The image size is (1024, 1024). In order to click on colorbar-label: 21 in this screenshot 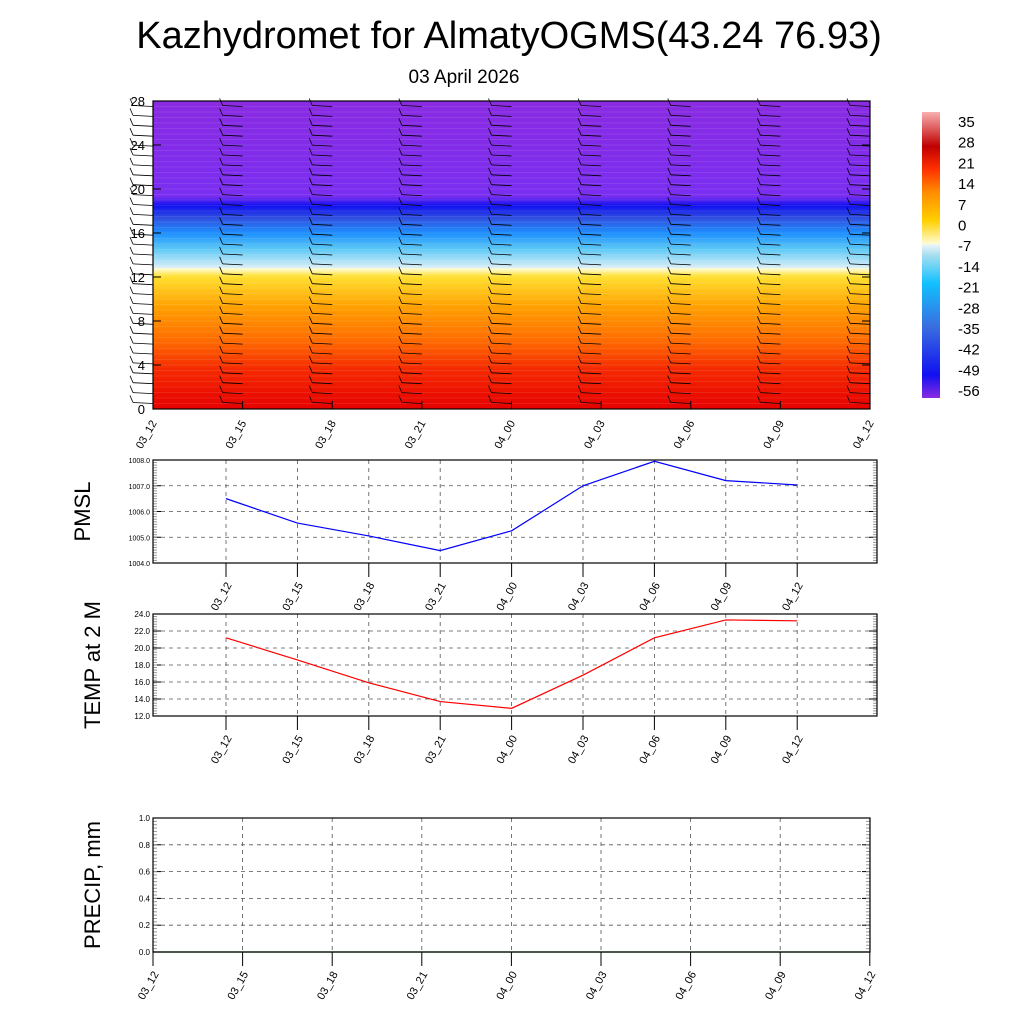, I will do `click(966, 163)`.